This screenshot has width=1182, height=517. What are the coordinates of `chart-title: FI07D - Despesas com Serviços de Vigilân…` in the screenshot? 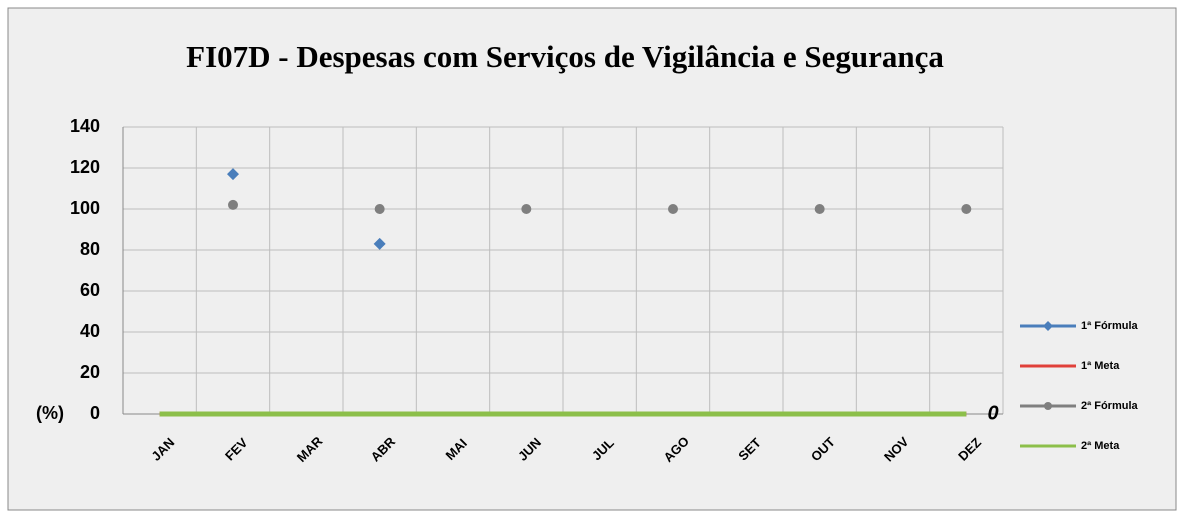 It's located at (565, 56).